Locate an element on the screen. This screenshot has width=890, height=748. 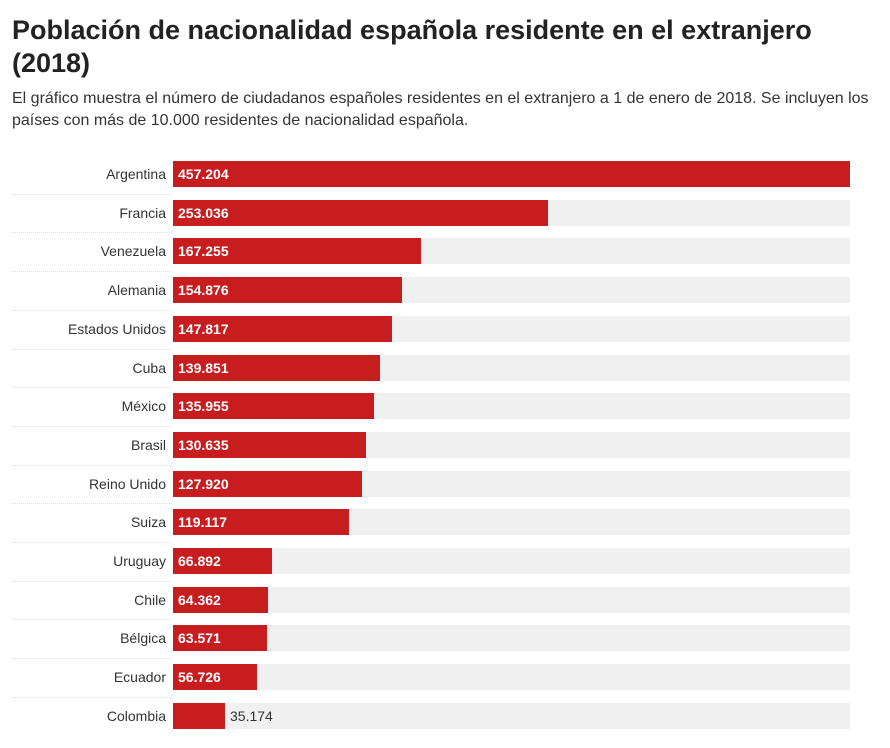
category-label: Chile is located at coordinates (150, 599).